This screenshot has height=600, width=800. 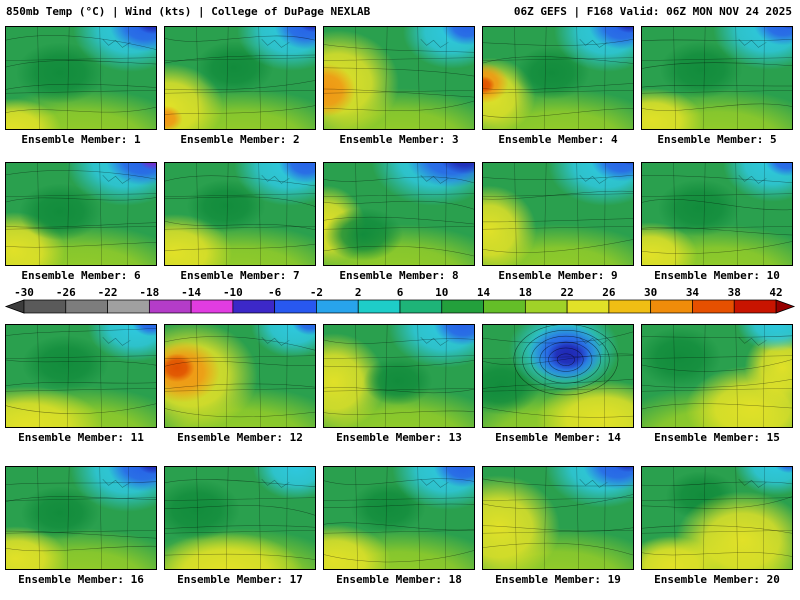 What do you see at coordinates (191, 292) in the screenshot?
I see `svg-text: -14` at bounding box center [191, 292].